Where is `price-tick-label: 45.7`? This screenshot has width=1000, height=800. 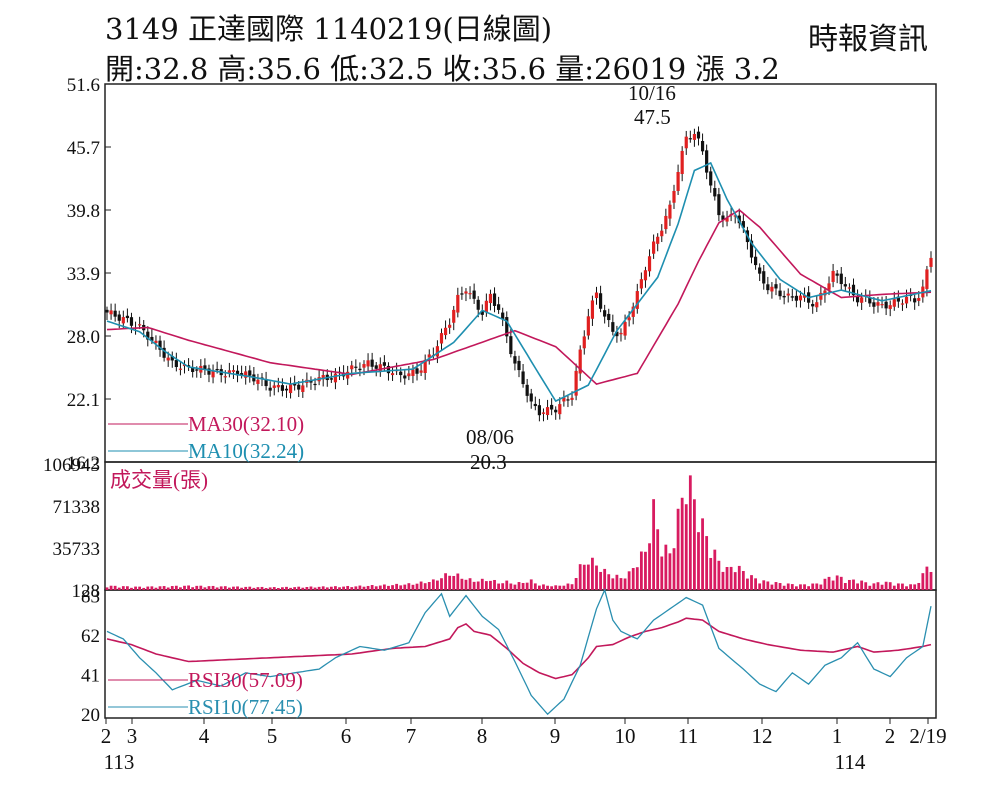
price-tick-label: 45.7 is located at coordinates (83, 148).